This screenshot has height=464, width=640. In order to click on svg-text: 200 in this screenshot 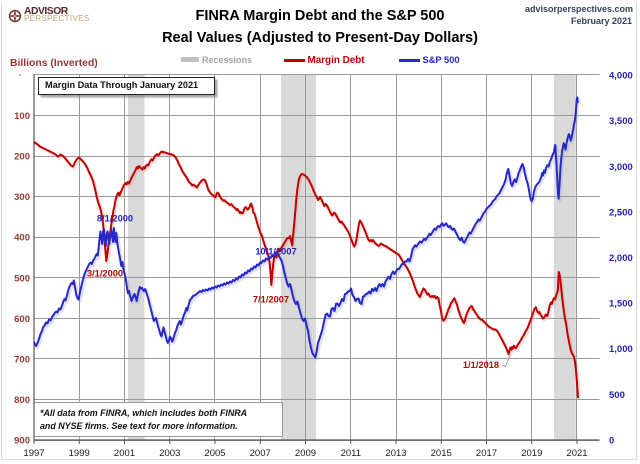, I will do `click(22, 157)`.